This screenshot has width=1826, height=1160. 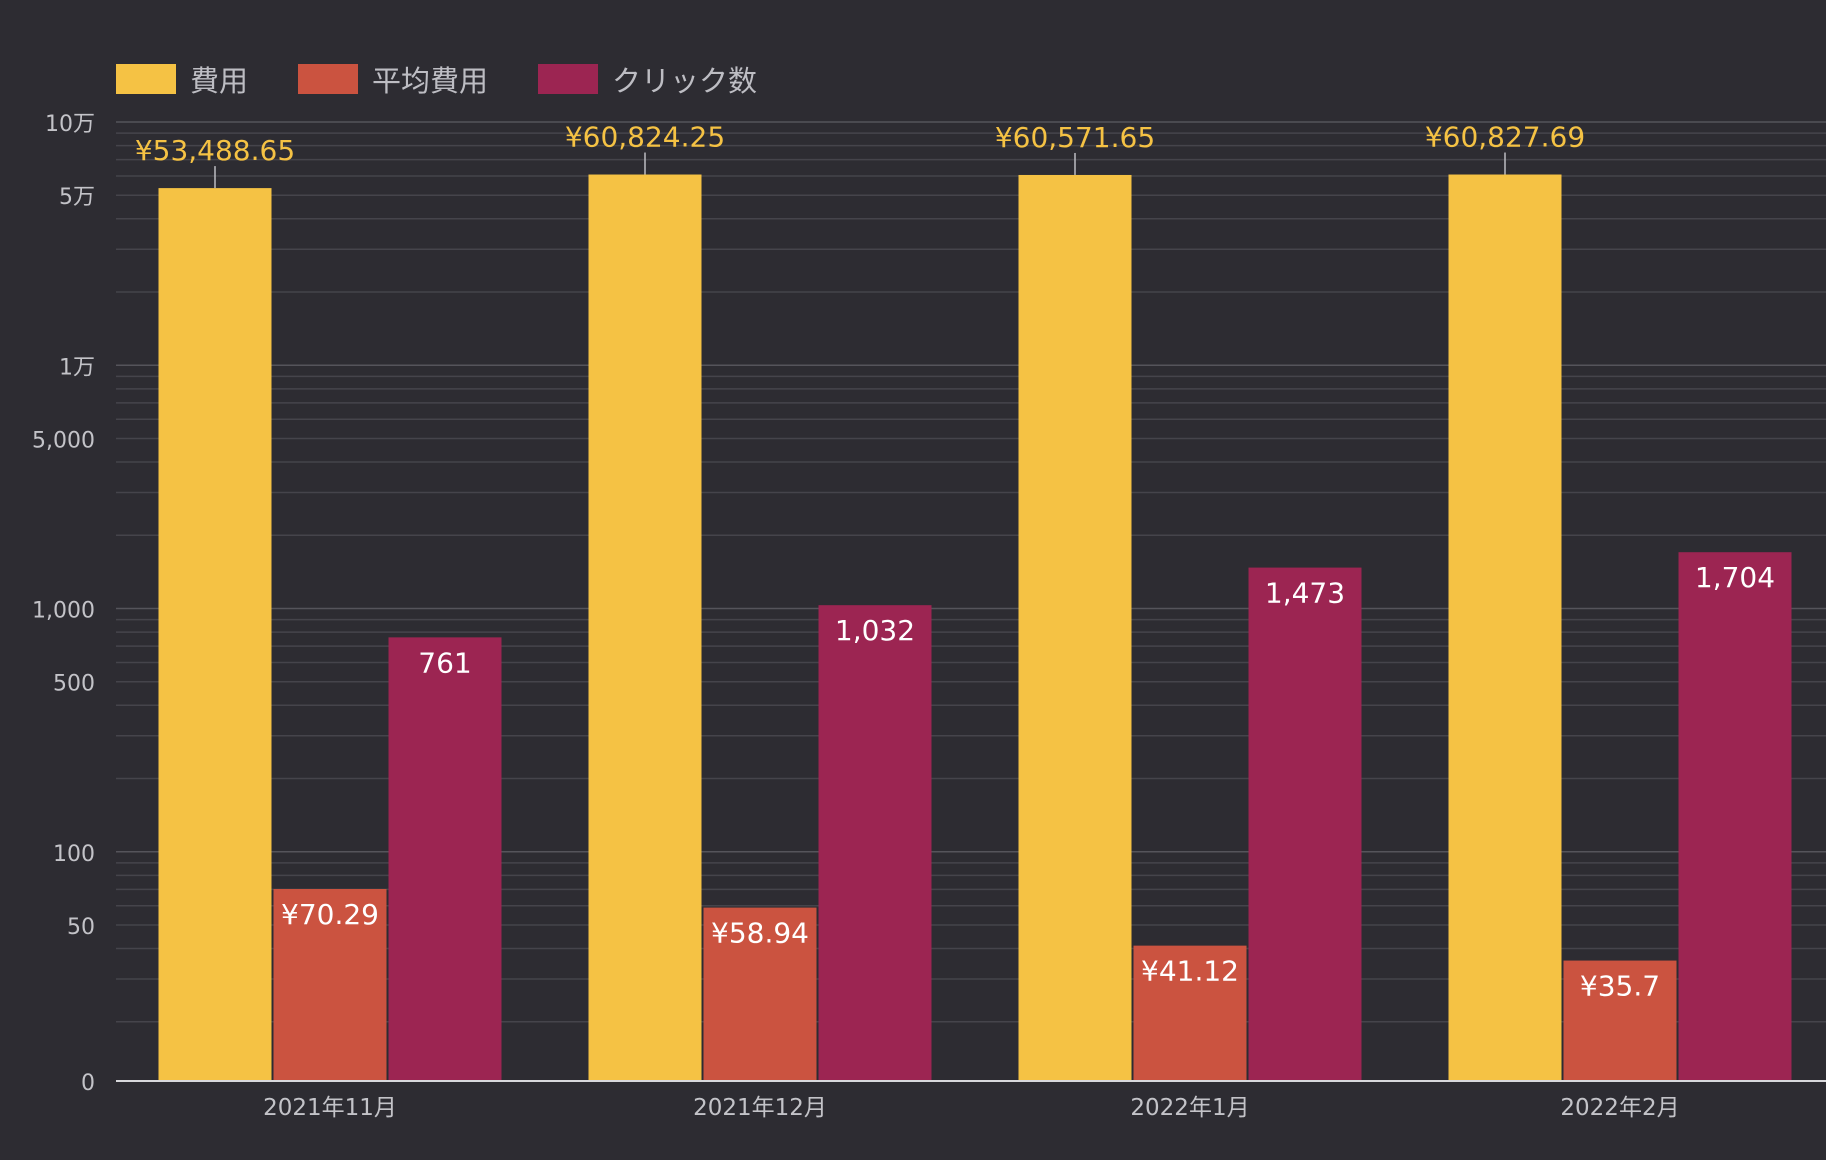 I want to click on data-label: 761, so click(x=444, y=662).